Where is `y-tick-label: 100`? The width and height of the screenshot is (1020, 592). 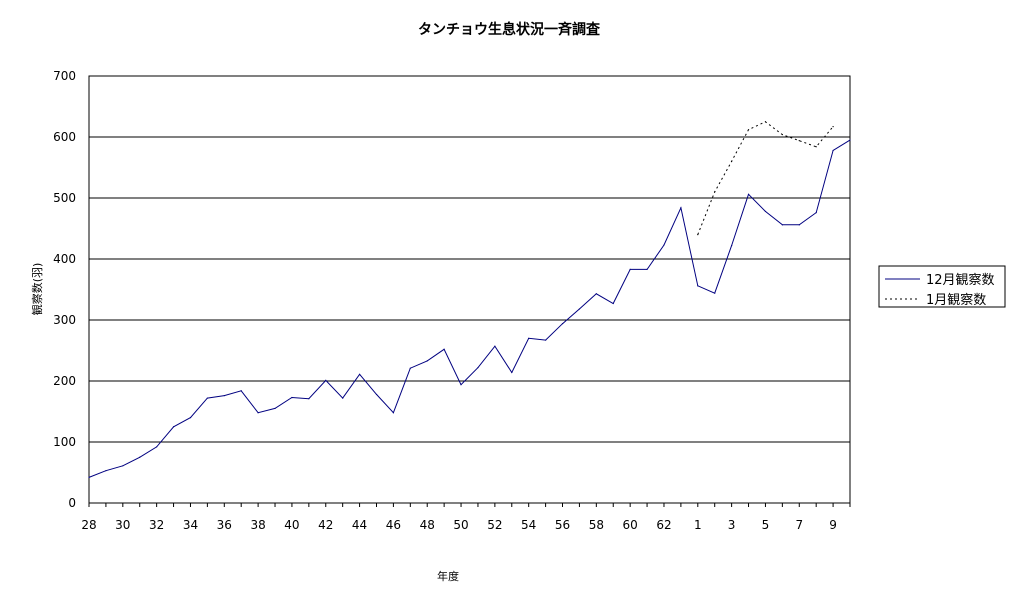
y-tick-label: 100 is located at coordinates (64, 442).